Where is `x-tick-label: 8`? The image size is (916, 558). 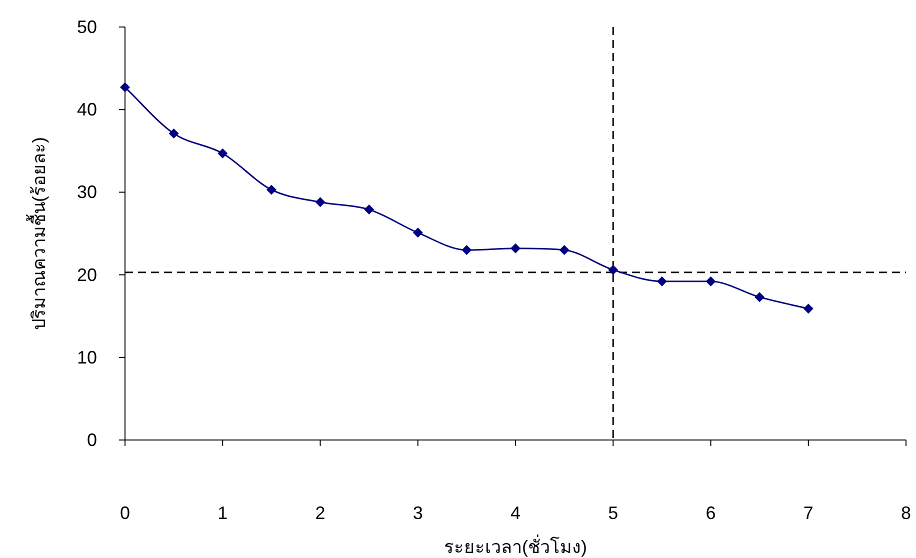
x-tick-label: 8 is located at coordinates (906, 513).